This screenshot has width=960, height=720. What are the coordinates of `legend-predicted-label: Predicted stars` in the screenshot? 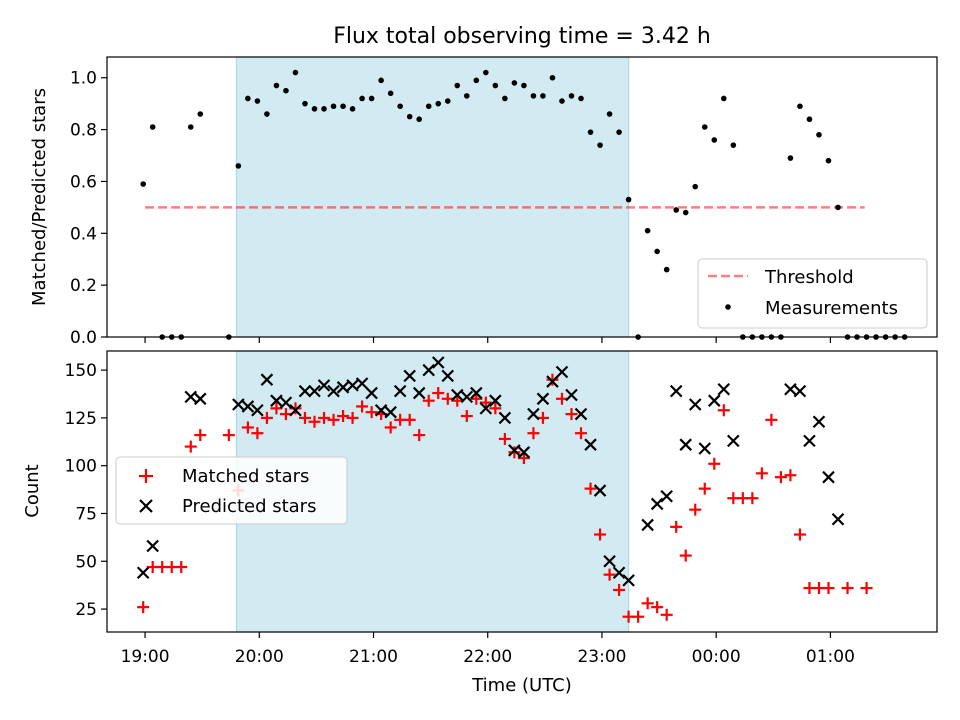 It's located at (249, 506).